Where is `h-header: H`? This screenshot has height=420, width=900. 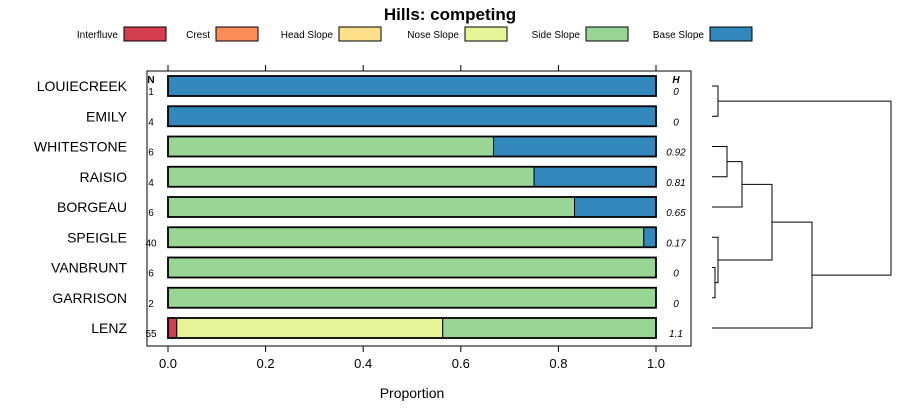 h-header: H is located at coordinates (676, 80).